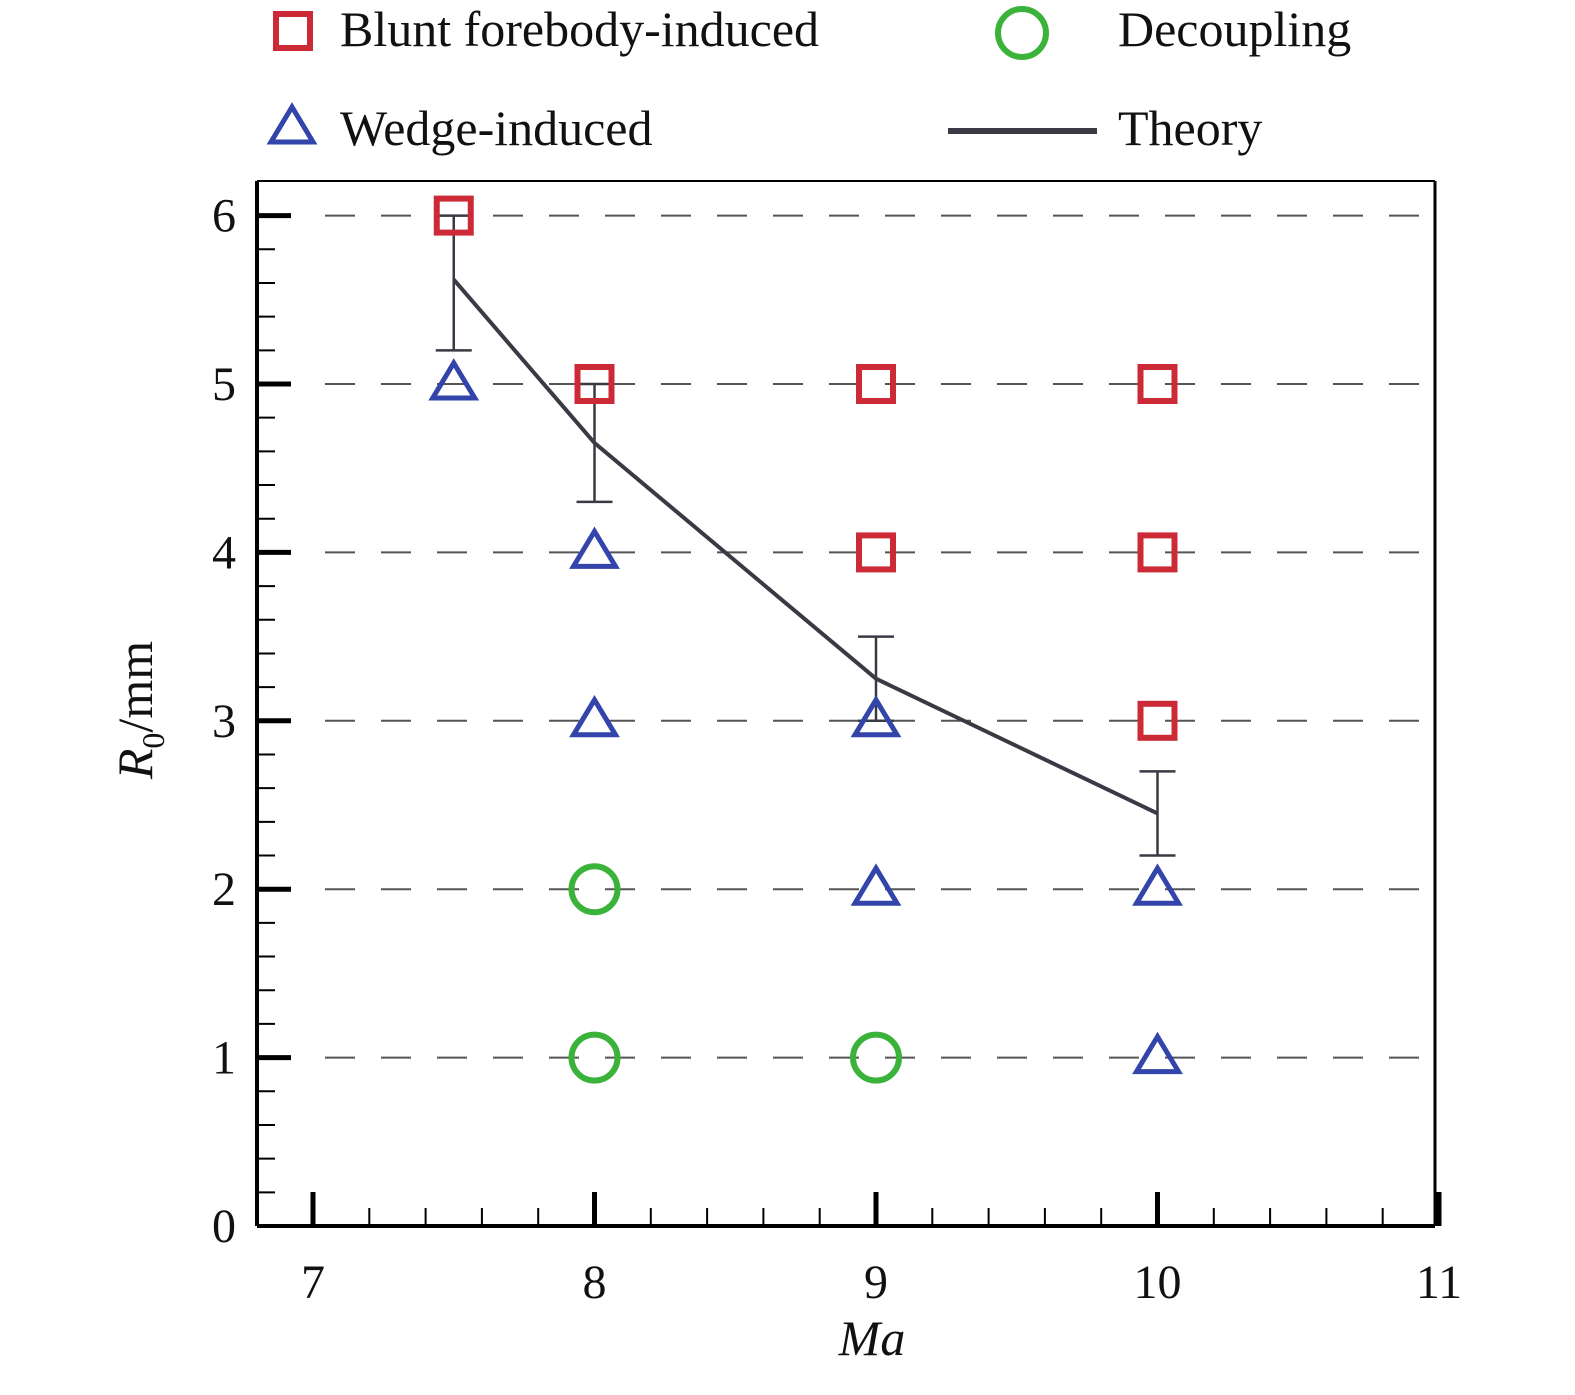  I want to click on y-tick-label: 0, so click(224, 1226).